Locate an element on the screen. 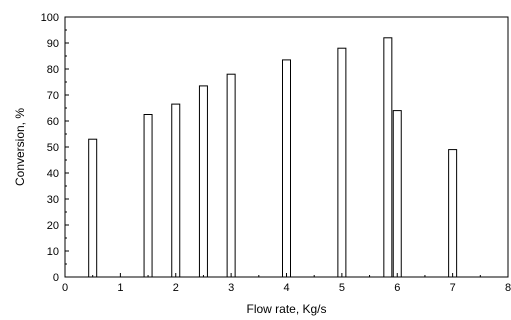  x-tick-label: 8 is located at coordinates (508, 288).